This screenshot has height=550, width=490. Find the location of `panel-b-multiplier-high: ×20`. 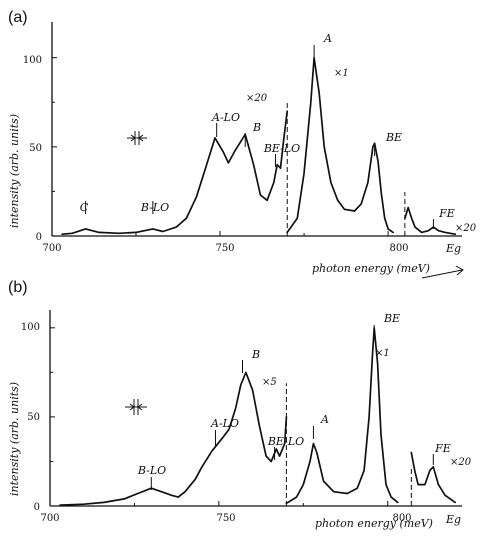

panel-b-multiplier-high: ×20 is located at coordinates (461, 462).